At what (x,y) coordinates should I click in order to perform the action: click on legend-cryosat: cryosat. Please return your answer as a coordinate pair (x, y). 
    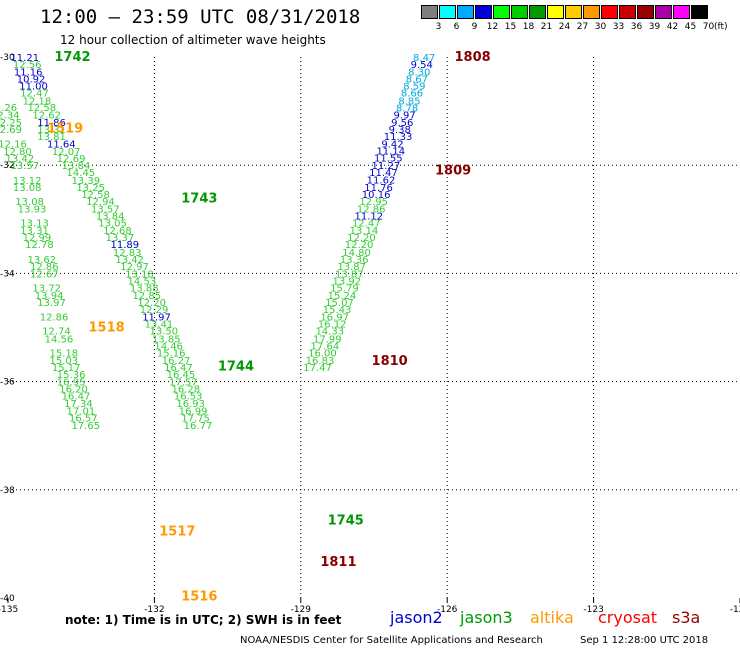
    Looking at the image, I should click on (628, 617).